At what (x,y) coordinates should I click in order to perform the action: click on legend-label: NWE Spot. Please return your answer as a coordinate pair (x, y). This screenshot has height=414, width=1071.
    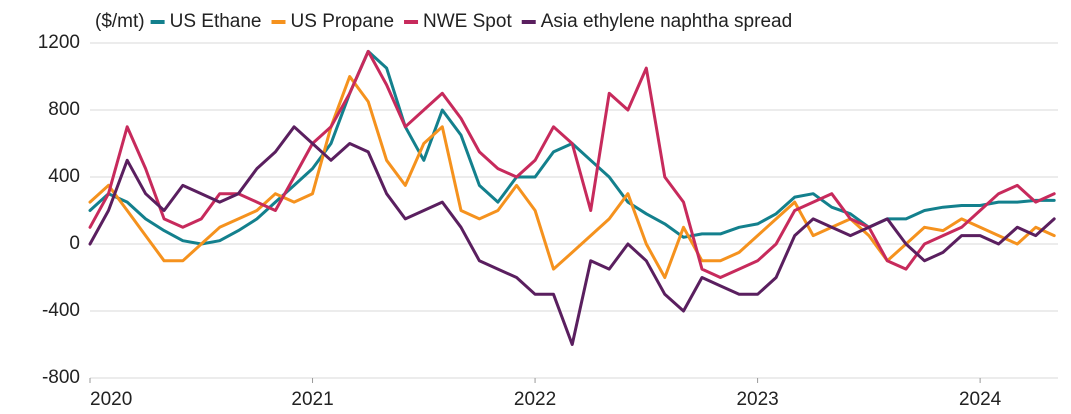
    Looking at the image, I should click on (467, 21).